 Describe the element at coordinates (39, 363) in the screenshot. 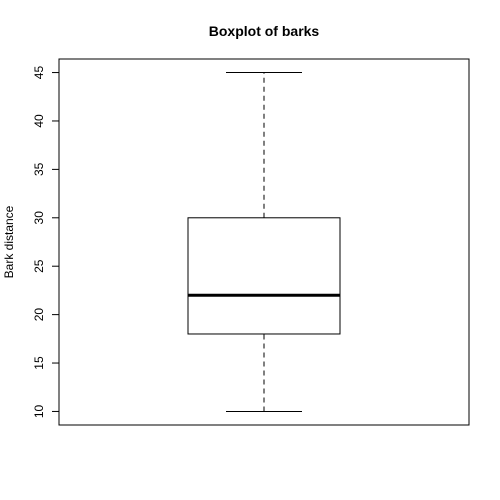

I see `y-tick-label: 15` at that location.